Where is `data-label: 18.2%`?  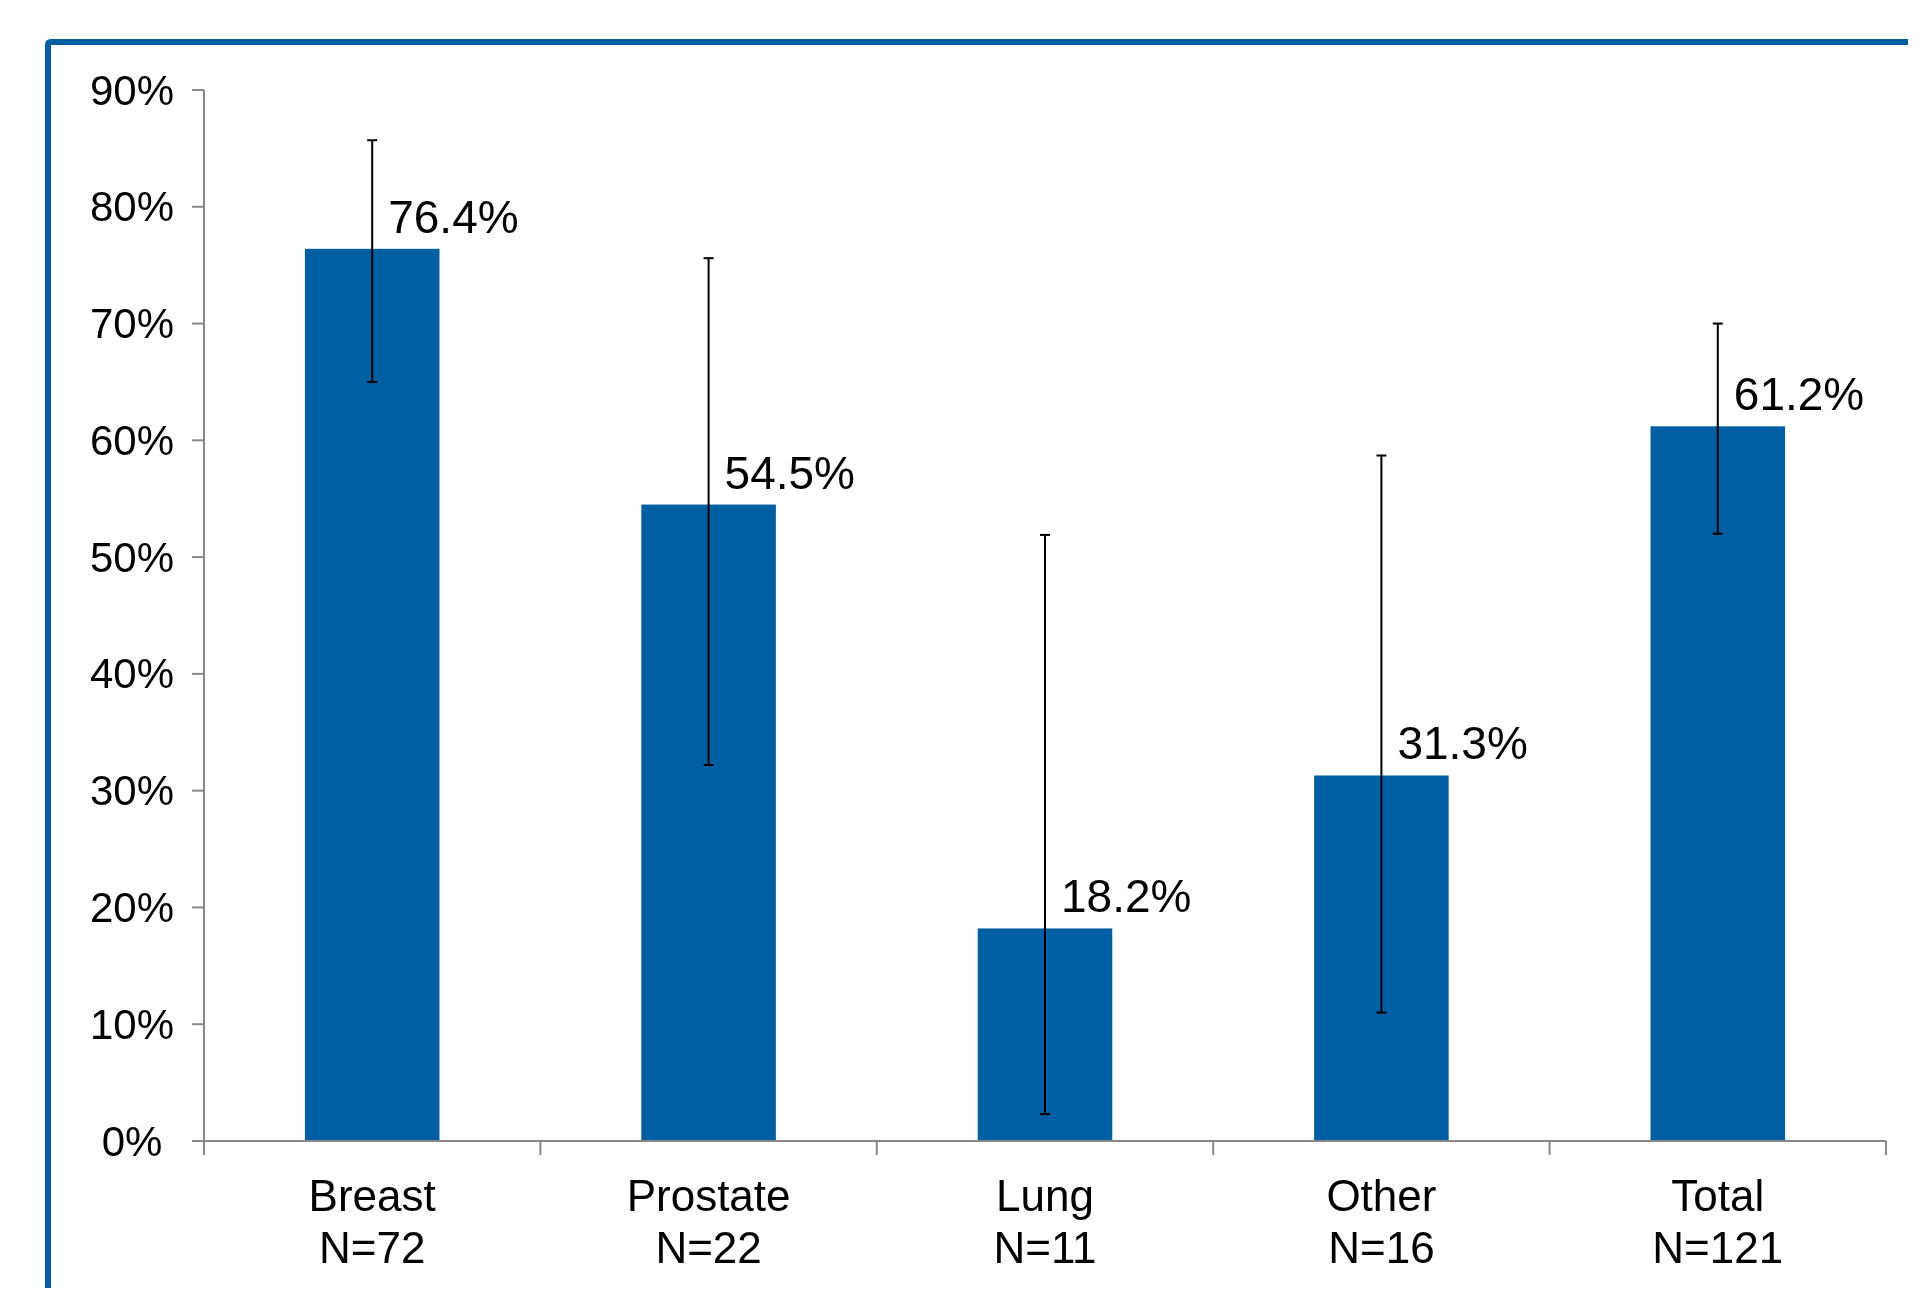
data-label: 18.2% is located at coordinates (1126, 896).